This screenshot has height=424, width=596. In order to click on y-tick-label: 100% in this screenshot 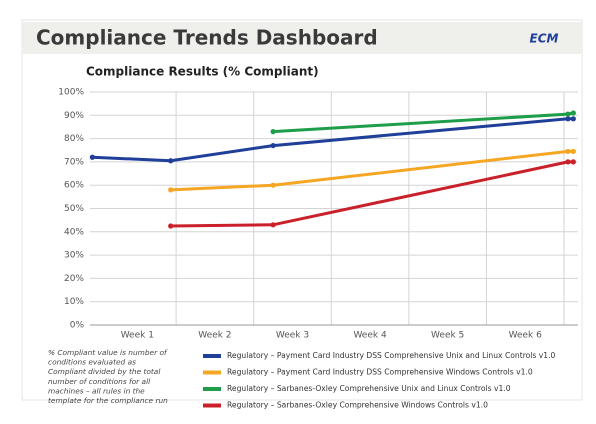, I will do `click(71, 93)`.